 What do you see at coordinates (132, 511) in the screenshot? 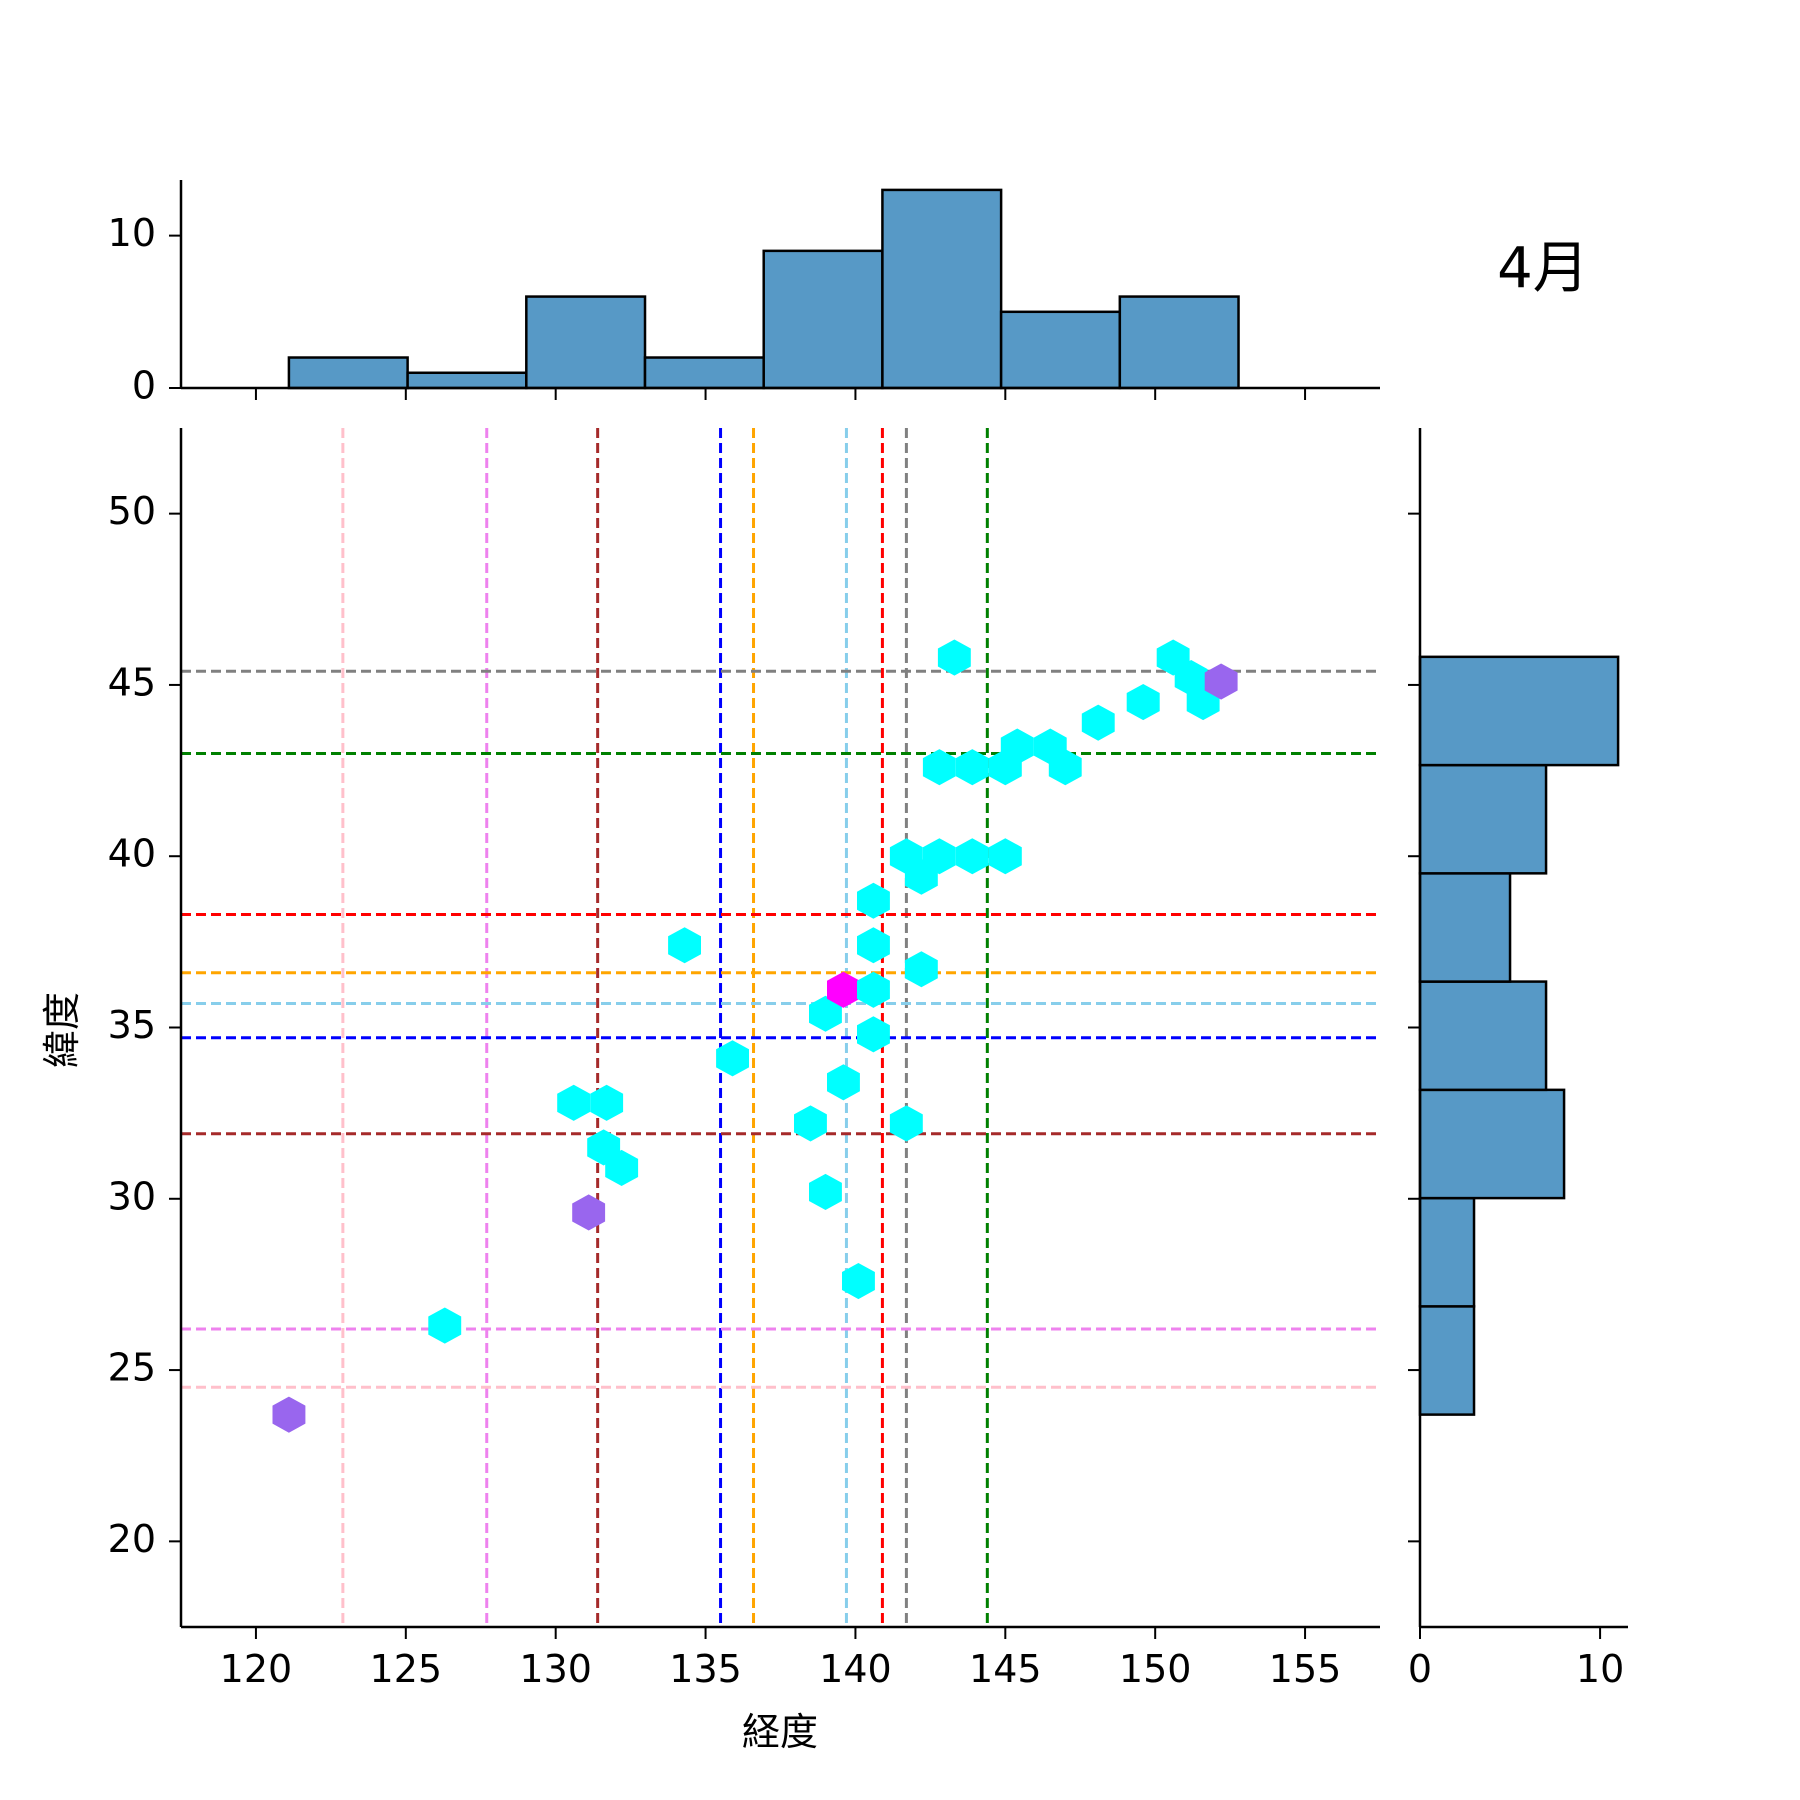
I see `y-tick-label: 50` at bounding box center [132, 511].